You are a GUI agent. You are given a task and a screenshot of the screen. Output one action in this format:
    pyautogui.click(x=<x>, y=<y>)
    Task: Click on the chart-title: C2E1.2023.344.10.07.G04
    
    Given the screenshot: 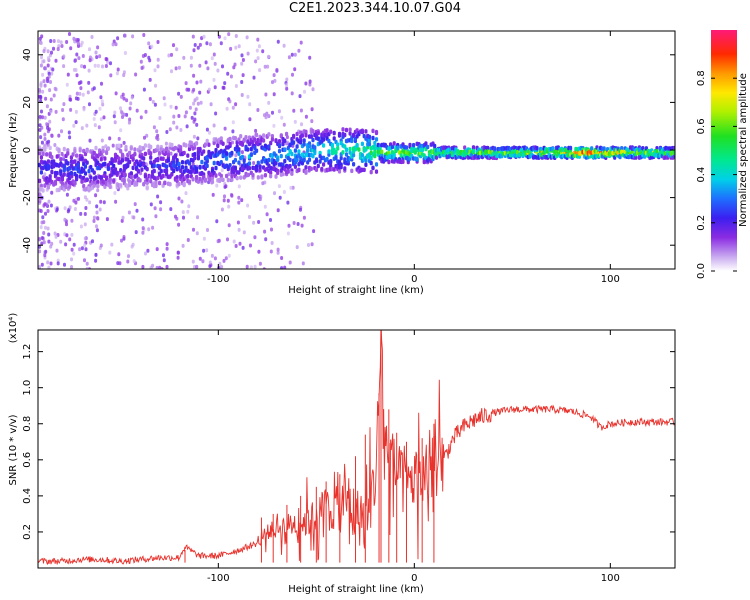 What is the action you would take?
    pyautogui.click(x=375, y=8)
    